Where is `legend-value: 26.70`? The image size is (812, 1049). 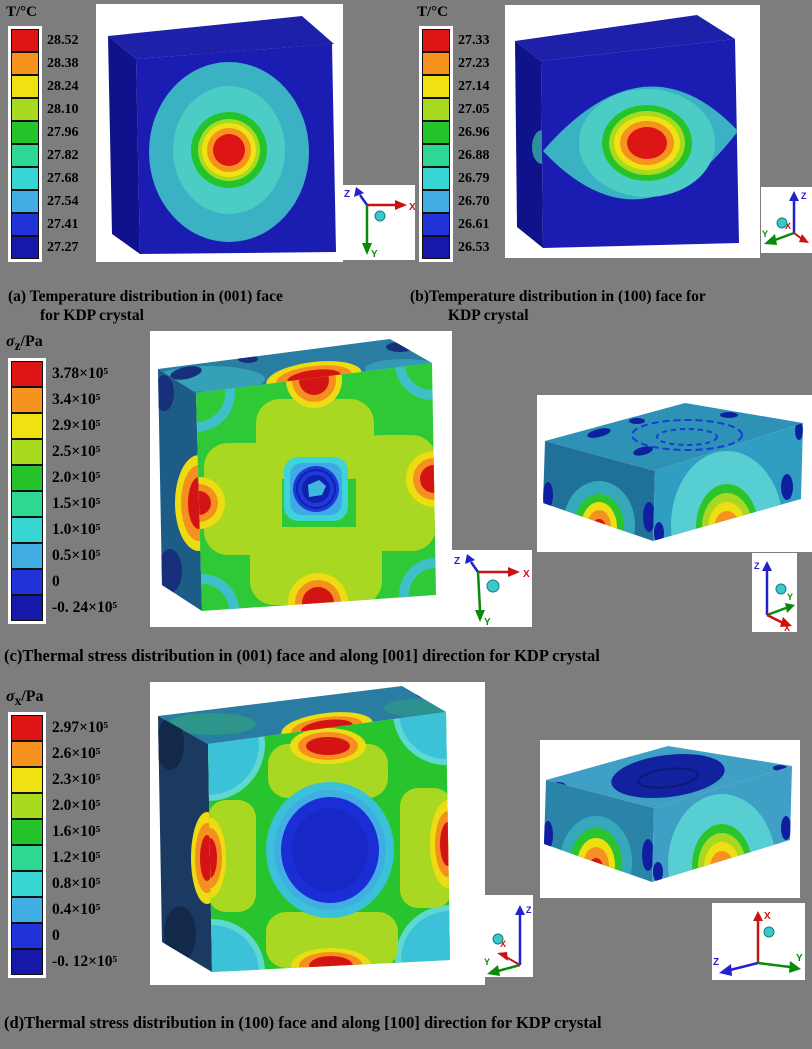
legend-value: 26.70 is located at coordinates (474, 201).